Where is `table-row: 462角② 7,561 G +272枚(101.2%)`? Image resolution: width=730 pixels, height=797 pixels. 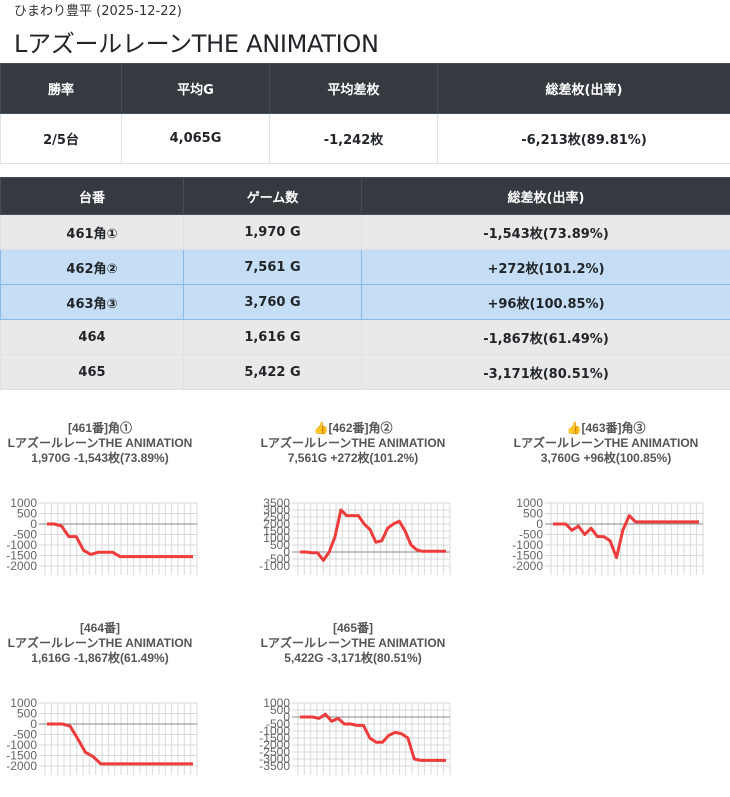 table-row: 462角② 7,561 G +272枚(101.2%) is located at coordinates (365, 267).